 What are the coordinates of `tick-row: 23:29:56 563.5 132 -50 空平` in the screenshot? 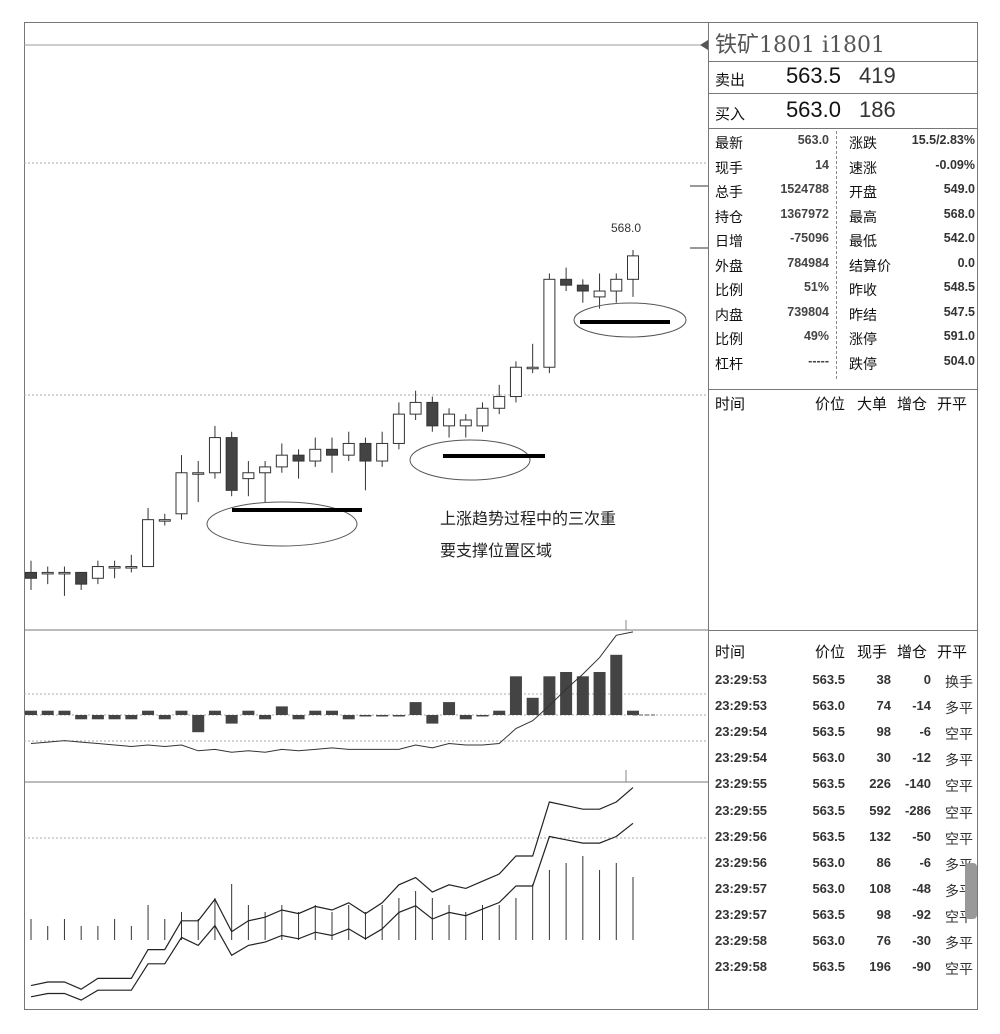 It's located at (843, 836).